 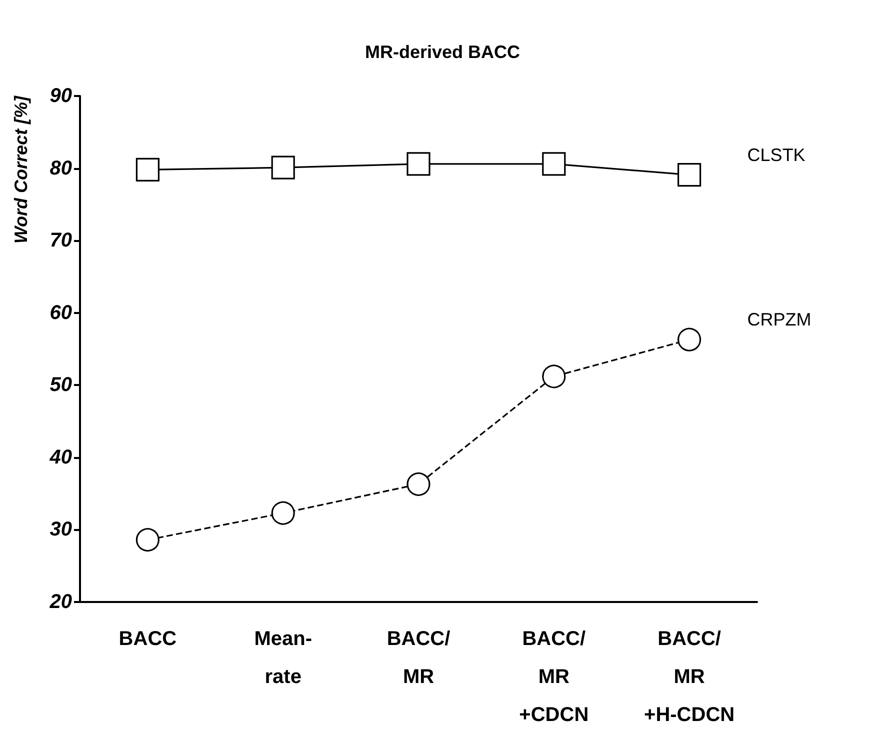 What do you see at coordinates (61, 385) in the screenshot?
I see `y-tick-label: 50` at bounding box center [61, 385].